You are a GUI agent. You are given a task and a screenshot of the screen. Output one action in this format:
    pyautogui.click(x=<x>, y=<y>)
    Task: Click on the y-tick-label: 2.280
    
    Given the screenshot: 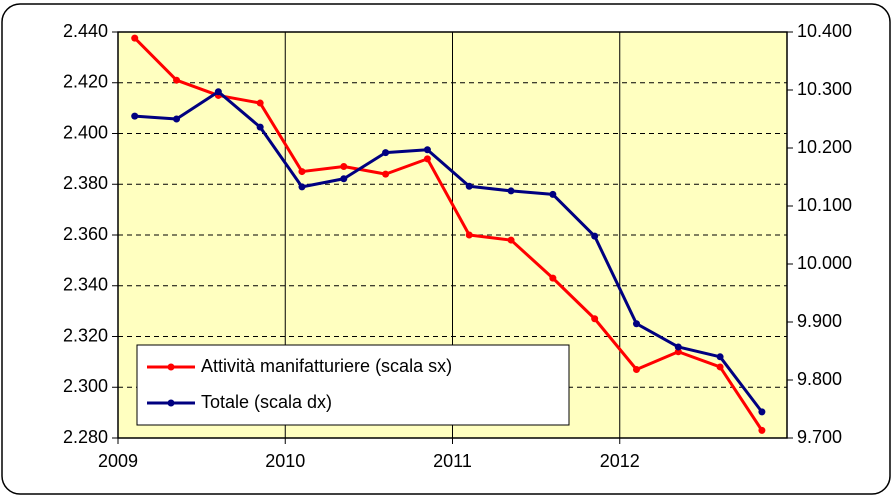 What is the action you would take?
    pyautogui.click(x=85, y=437)
    